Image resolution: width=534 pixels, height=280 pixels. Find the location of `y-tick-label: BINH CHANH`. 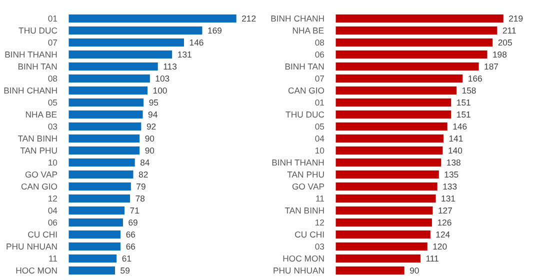

y-tick-label: BINH CHANH is located at coordinates (297, 19).